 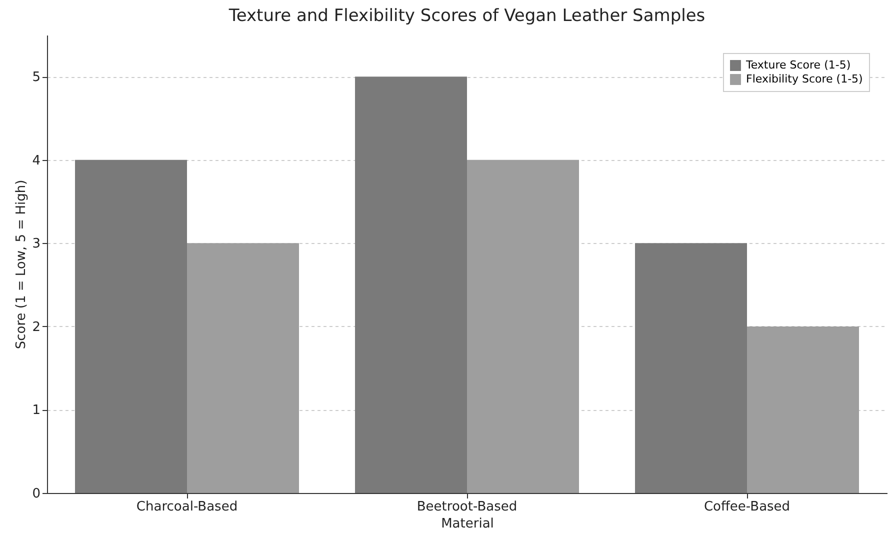 I want to click on x-tick-label: Coffee-Based, so click(x=747, y=507).